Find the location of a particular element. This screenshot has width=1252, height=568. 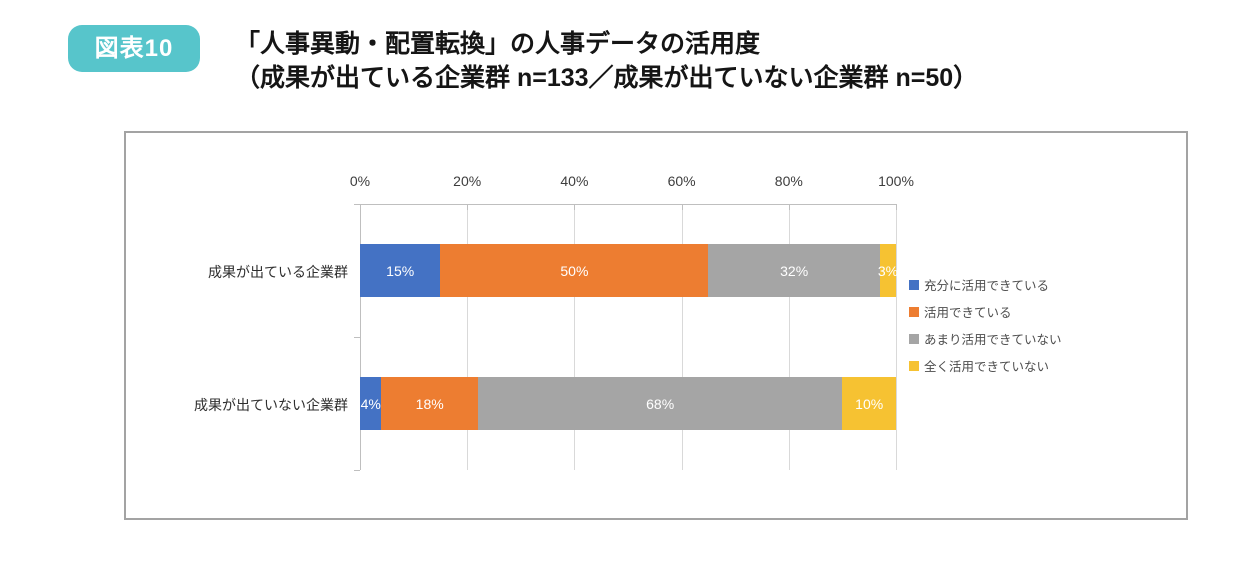

legend-item: 全く活用できていない is located at coordinates (985, 365).